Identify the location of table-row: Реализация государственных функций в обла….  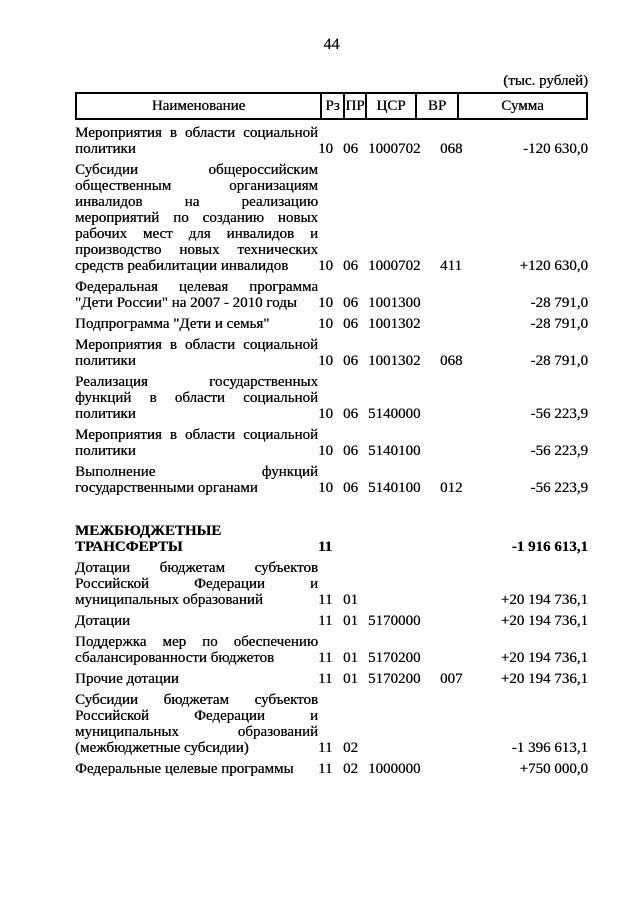
(331, 398).